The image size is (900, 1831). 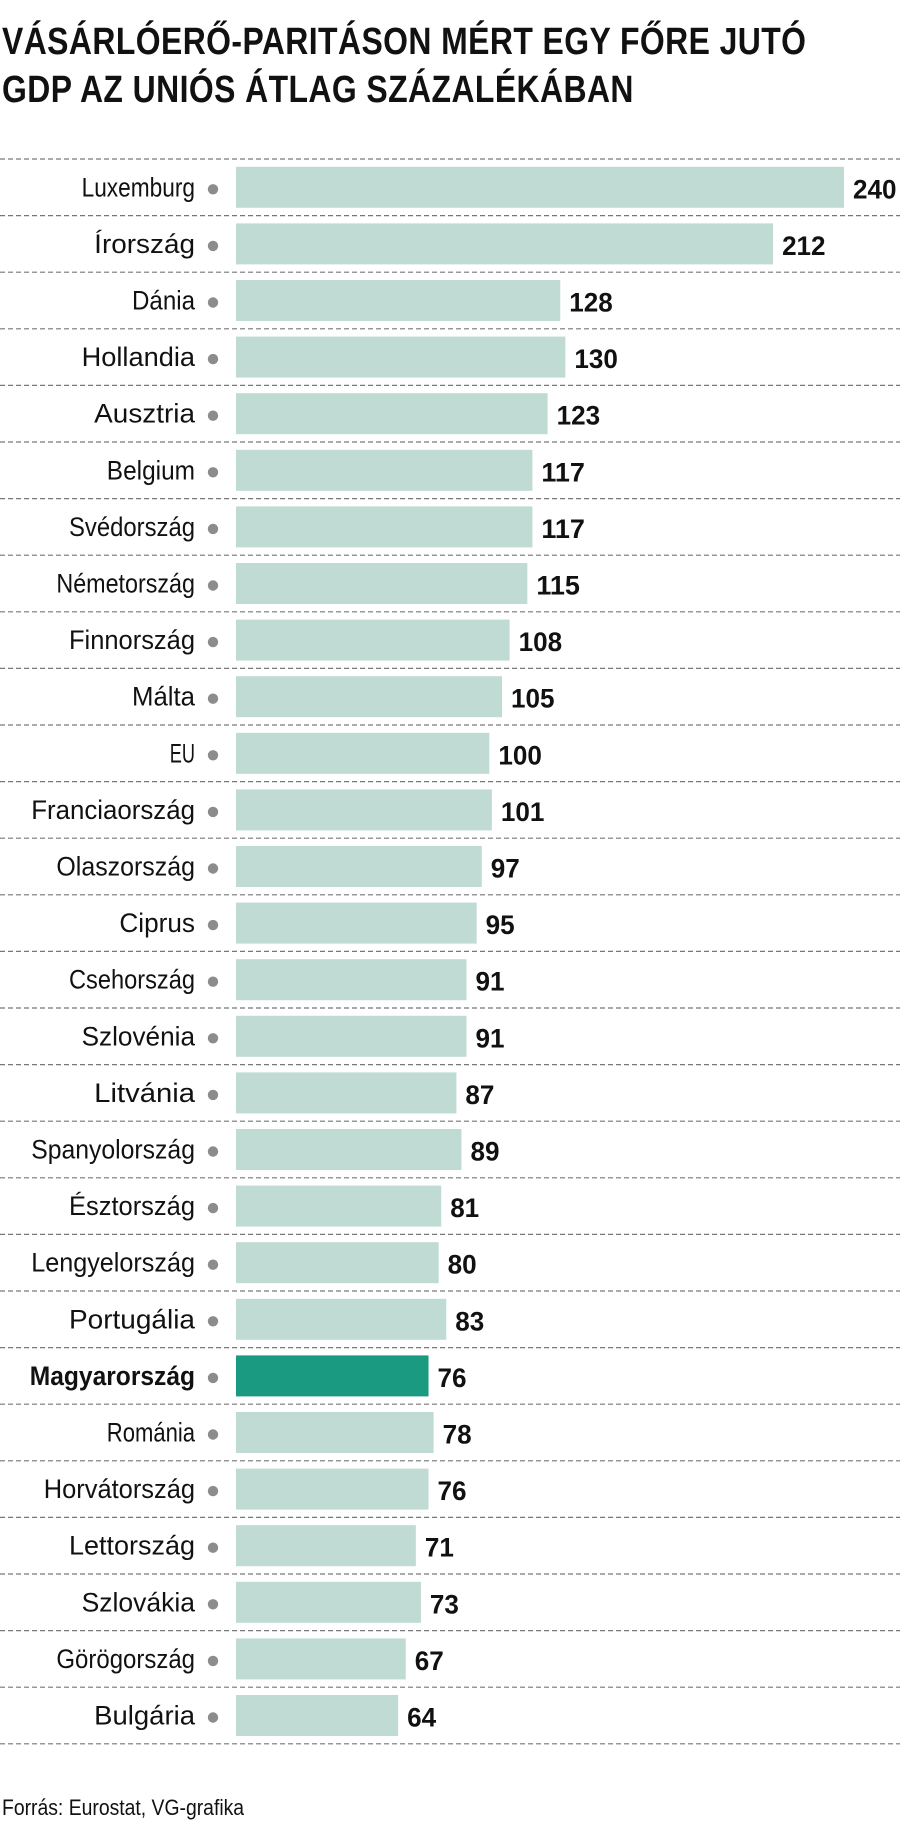 I want to click on category-label: Szlovákia, so click(x=139, y=1602).